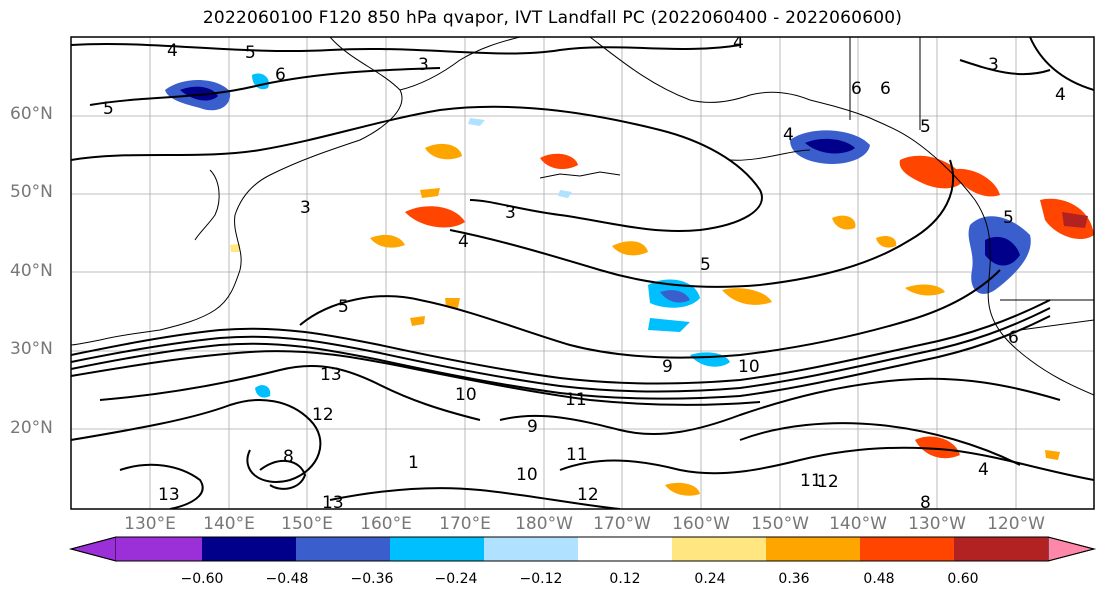  What do you see at coordinates (307, 524) in the screenshot?
I see `lon-label: 150°E` at bounding box center [307, 524].